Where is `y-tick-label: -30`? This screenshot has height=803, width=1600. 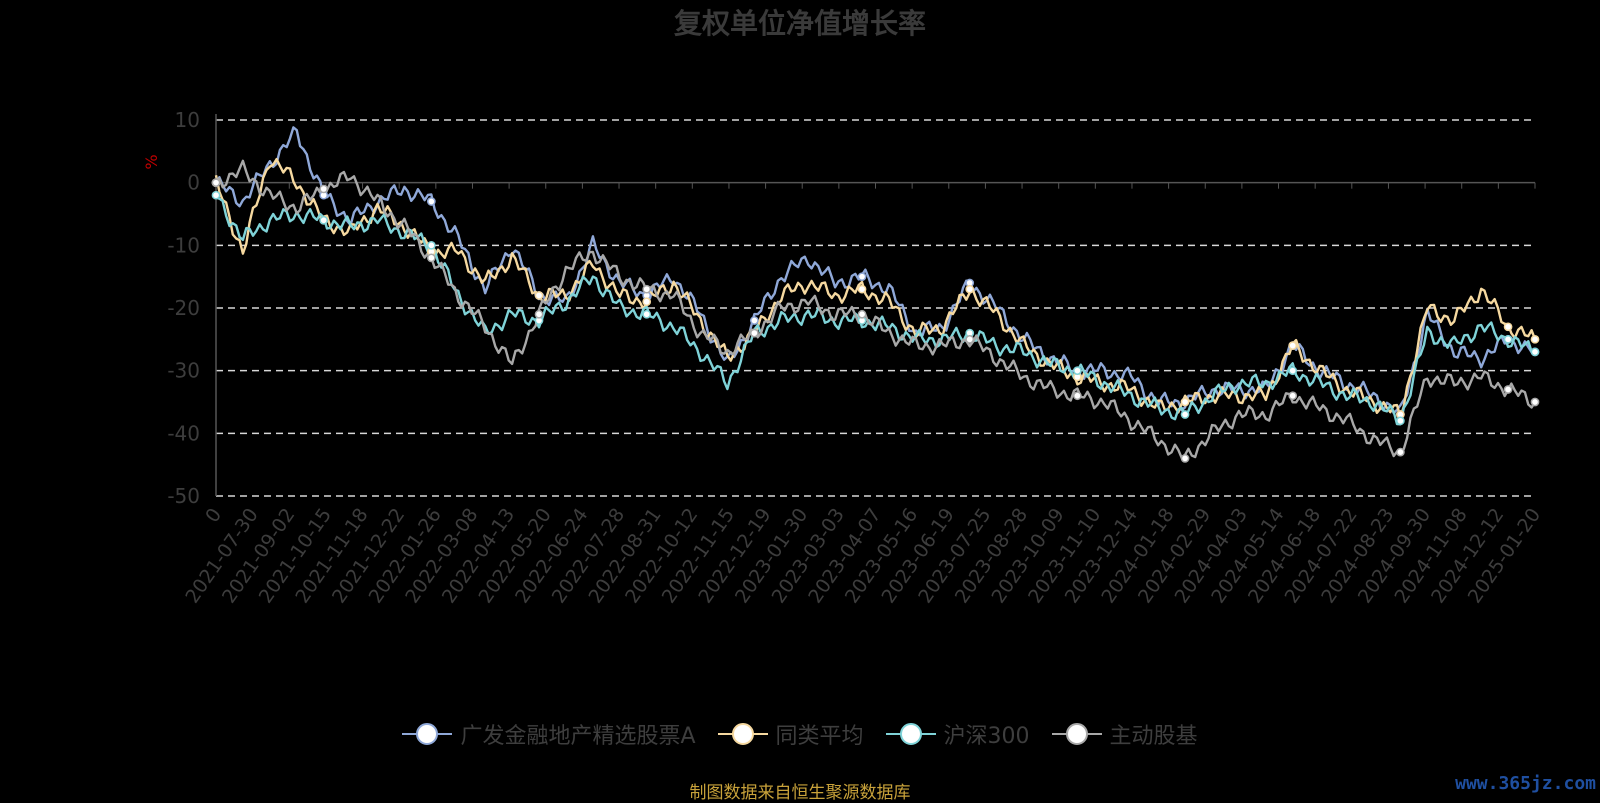 y-tick-label: -30 is located at coordinates (183, 371).